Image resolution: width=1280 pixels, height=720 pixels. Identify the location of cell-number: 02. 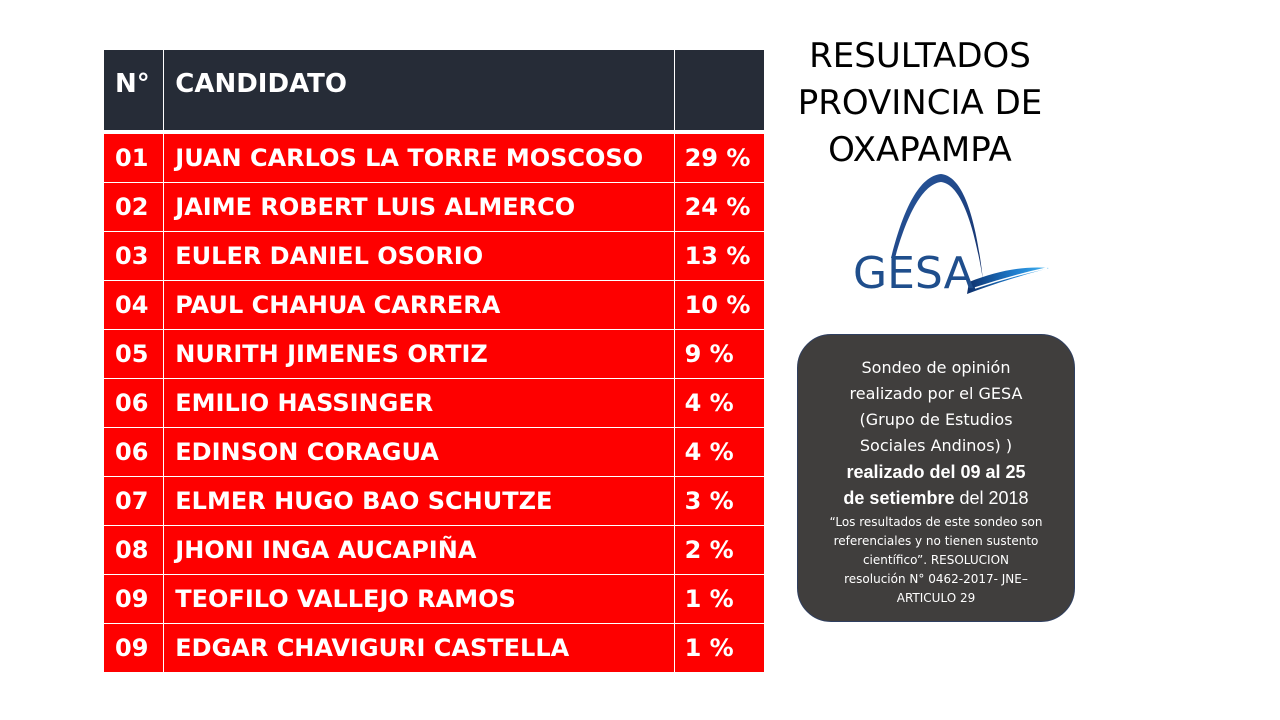
(133, 207).